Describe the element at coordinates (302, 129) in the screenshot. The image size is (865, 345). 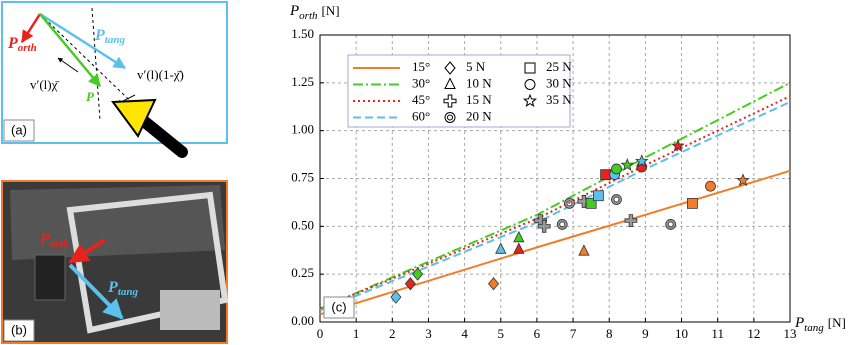
I see `y-tick-label: 1.00` at that location.